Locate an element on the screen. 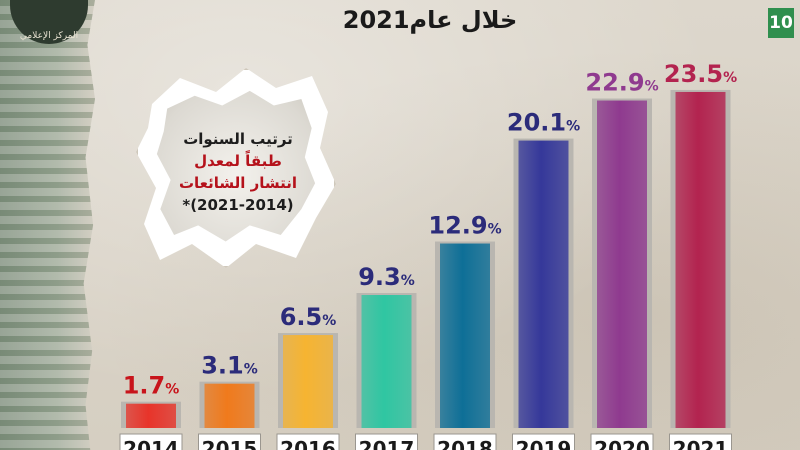  year-box-2019 is located at coordinates (543, 441).